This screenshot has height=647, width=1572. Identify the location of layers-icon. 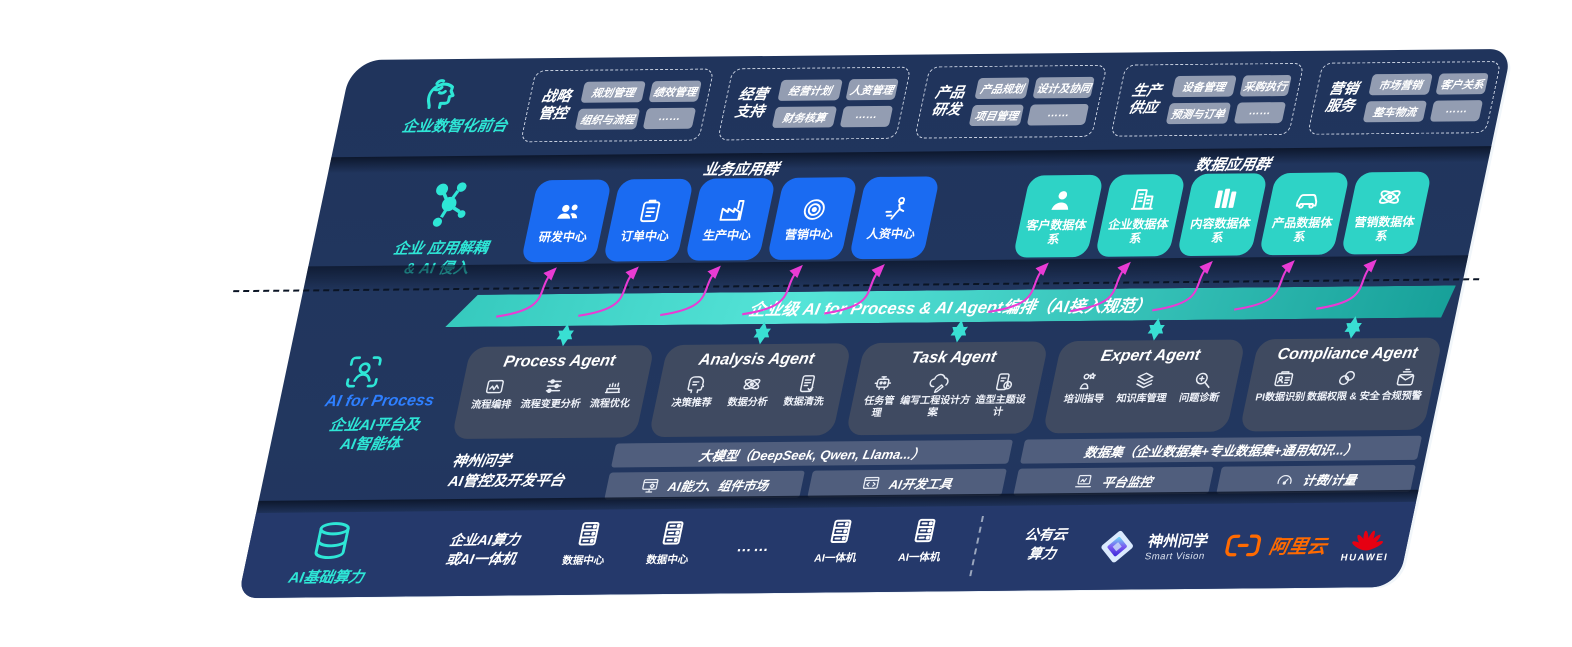
(1146, 380).